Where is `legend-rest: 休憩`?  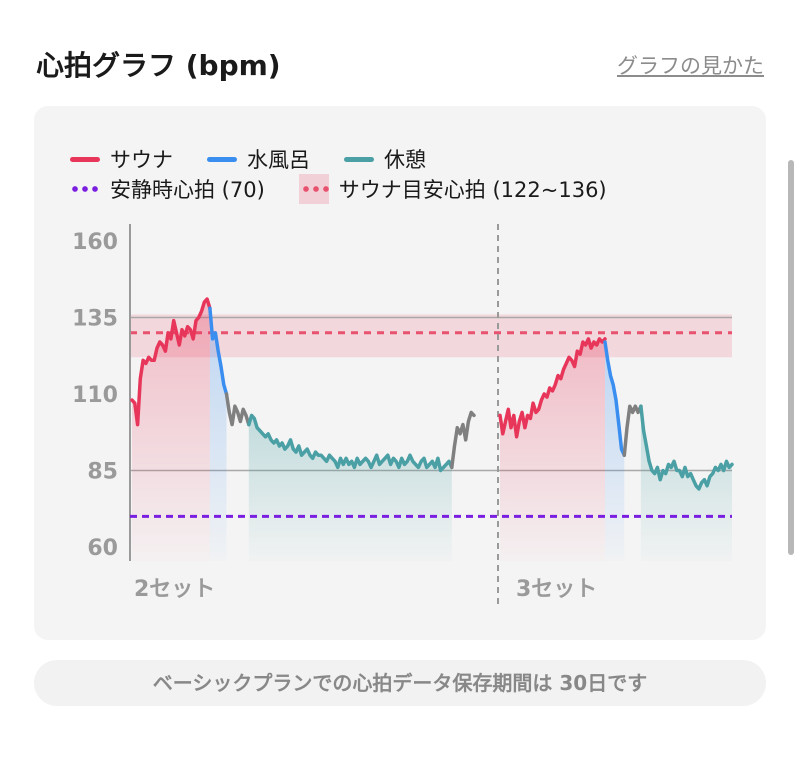
legend-rest: 休憩 is located at coordinates (385, 159).